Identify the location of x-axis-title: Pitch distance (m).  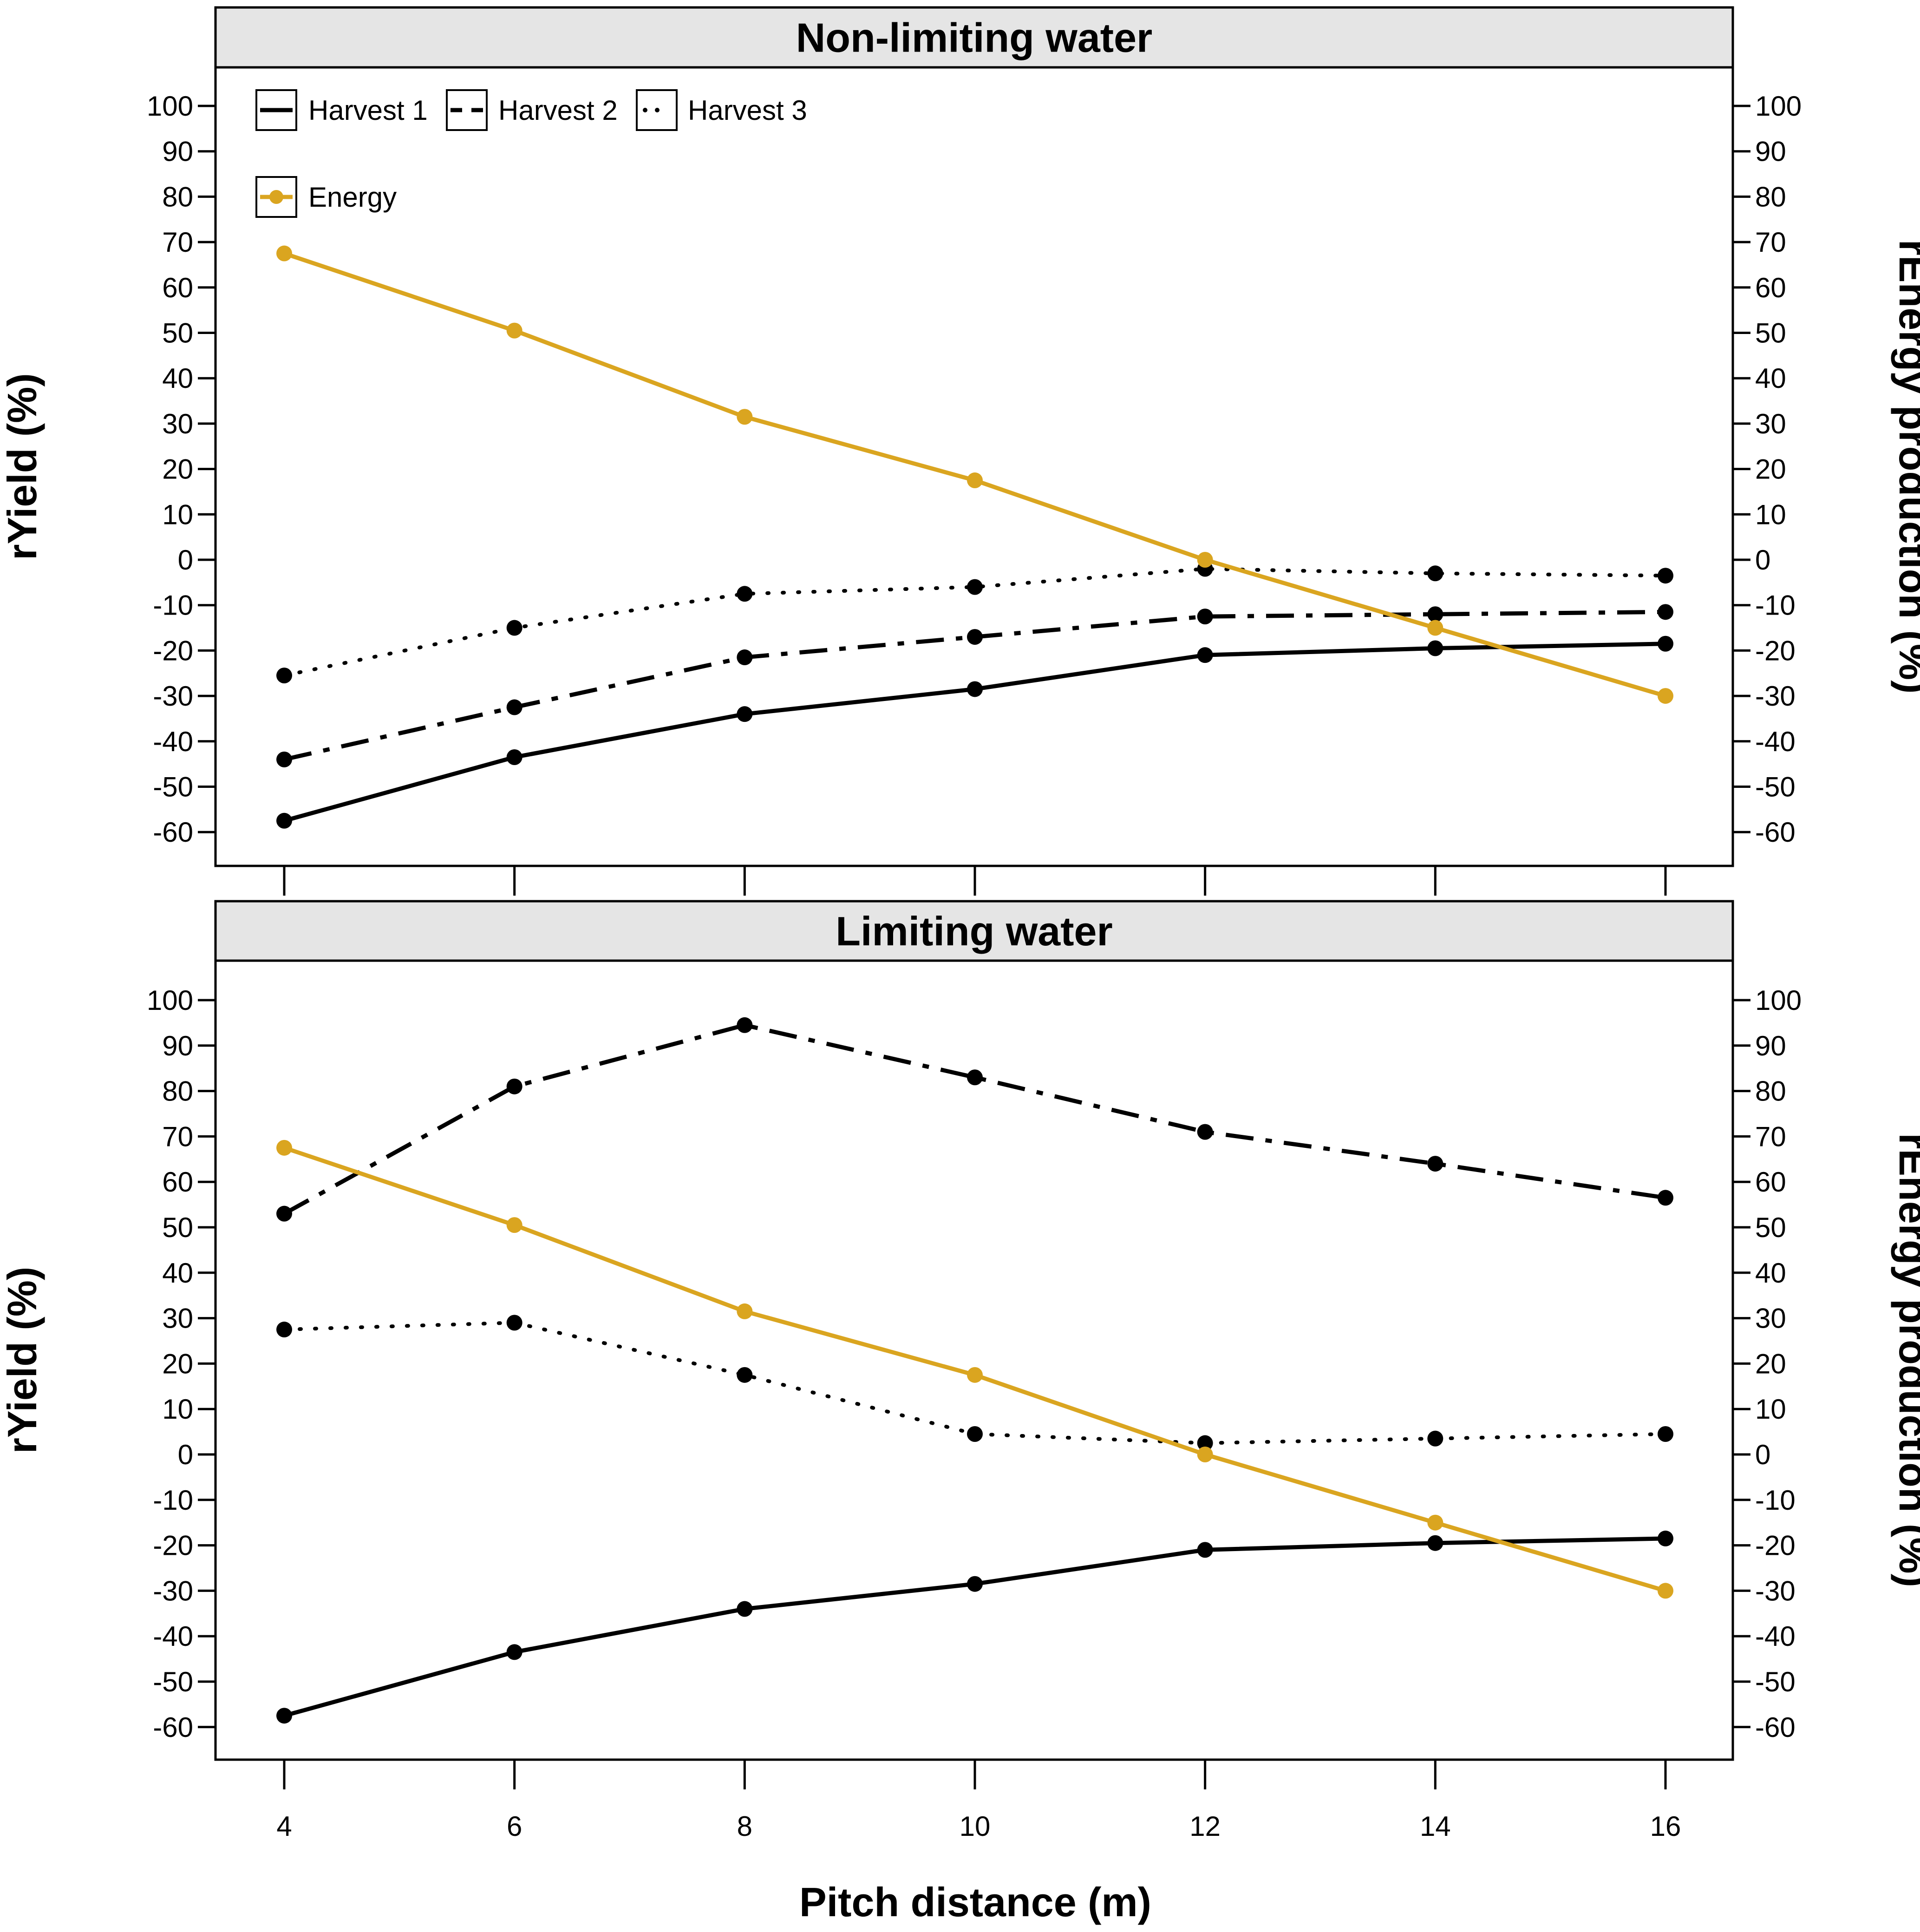
(975, 1902).